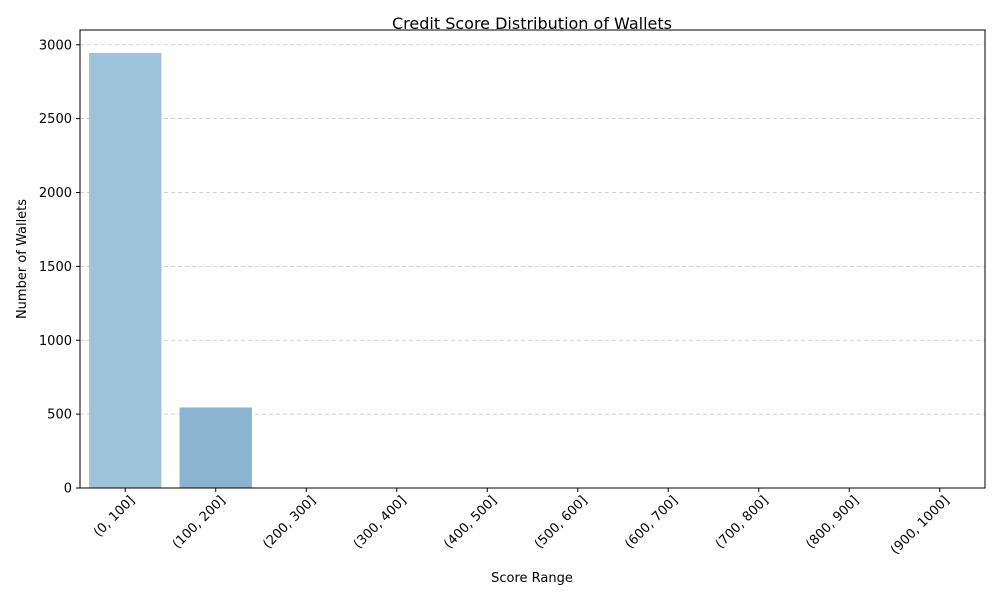 This screenshot has width=1000, height=600. What do you see at coordinates (199, 522) in the screenshot?
I see `x-tick-label: (100, 200]` at bounding box center [199, 522].